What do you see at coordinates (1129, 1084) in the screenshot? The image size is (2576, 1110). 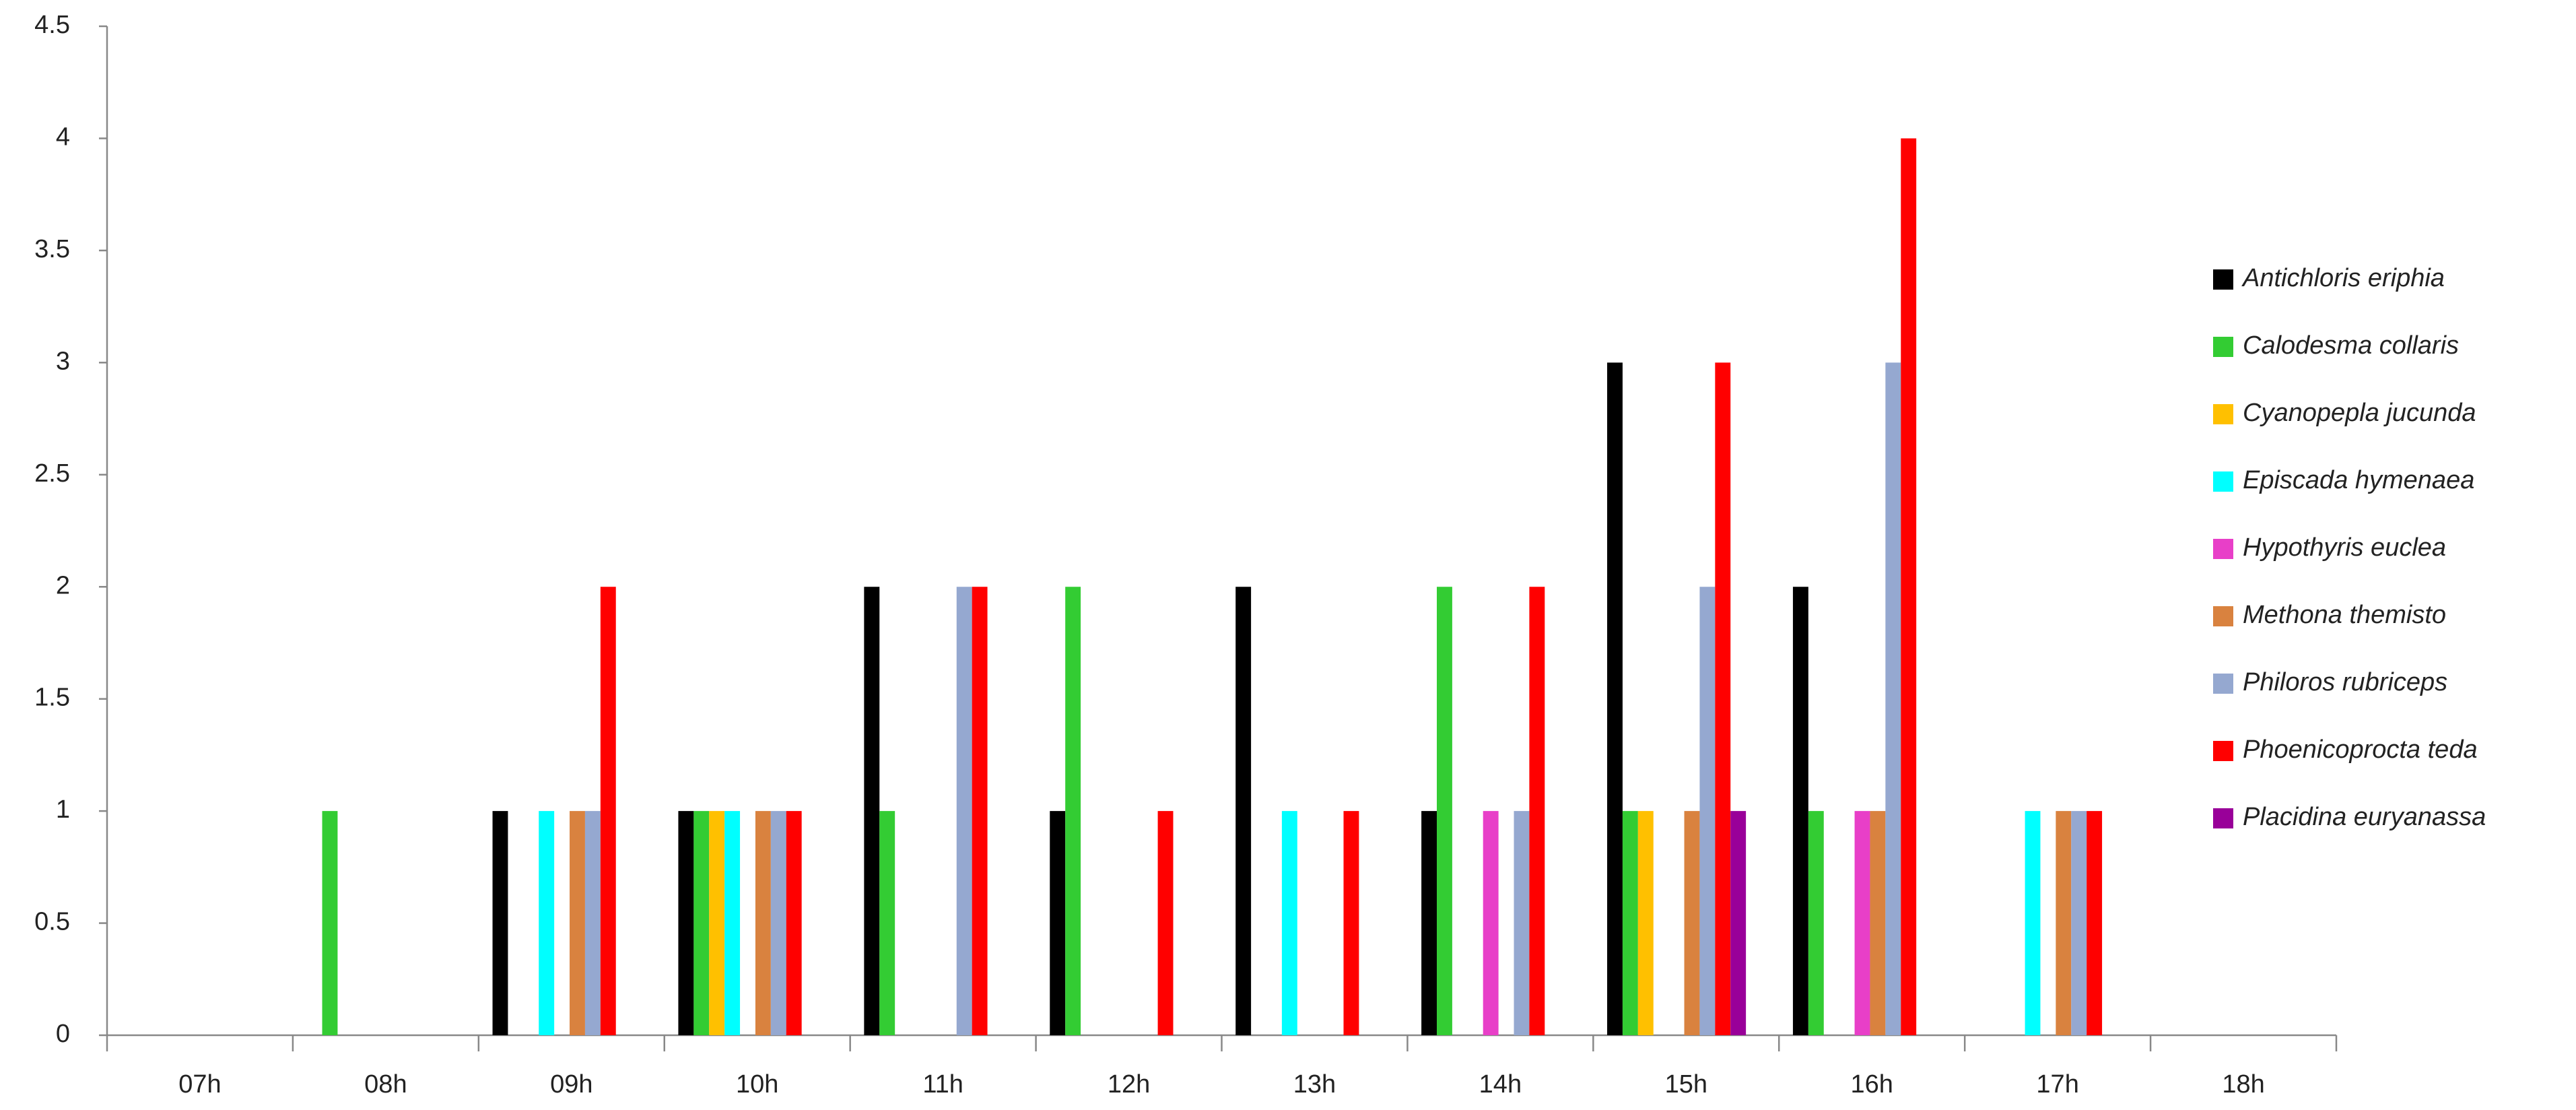 I see `x-tick-label: 12h` at bounding box center [1129, 1084].